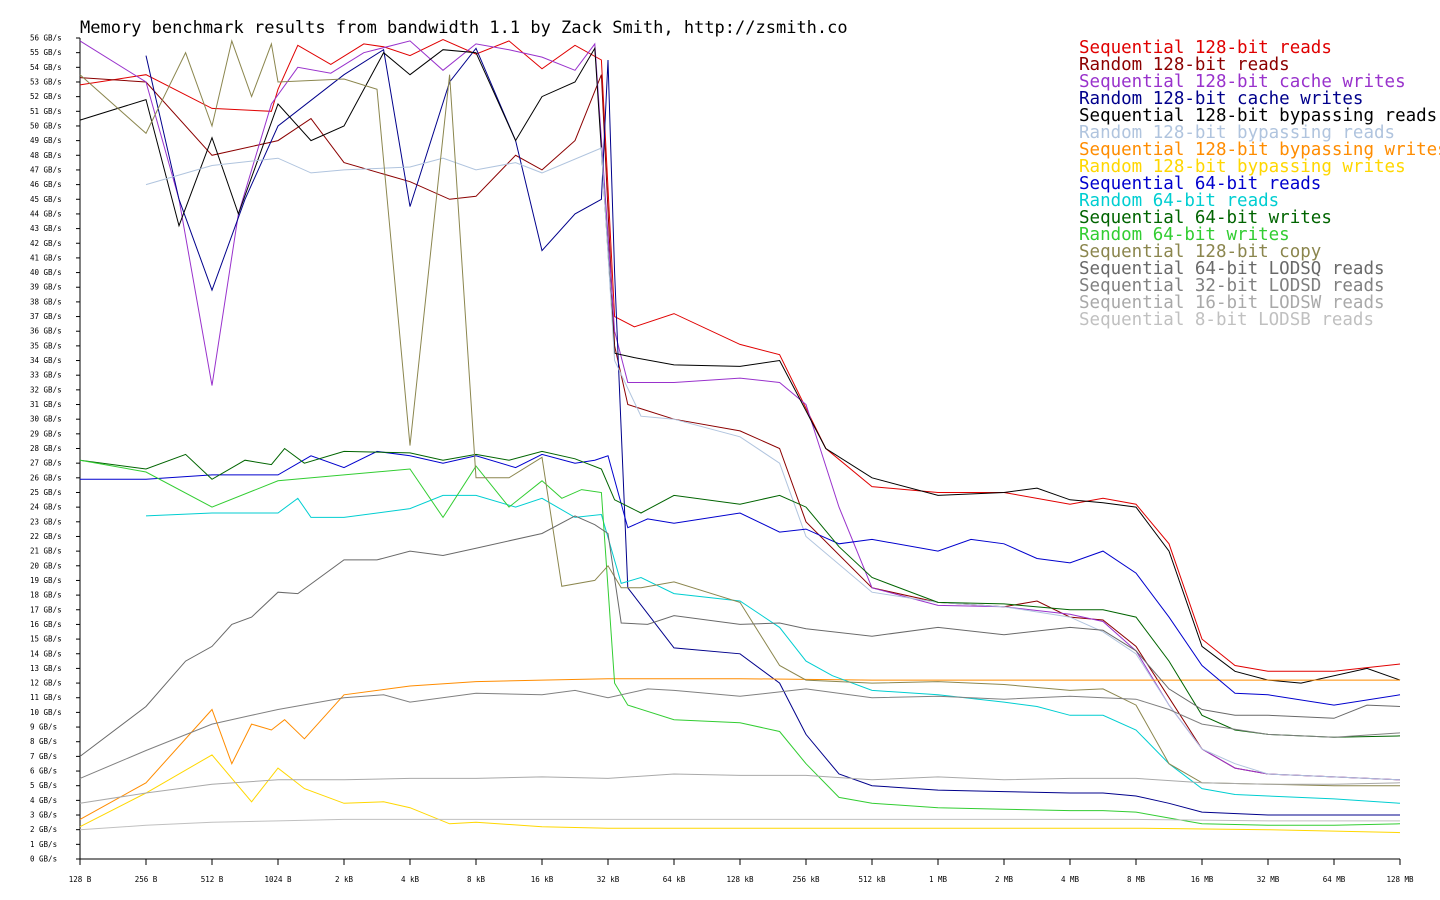  I want to click on y-tick-label: 25 GB/s, so click(46, 492).